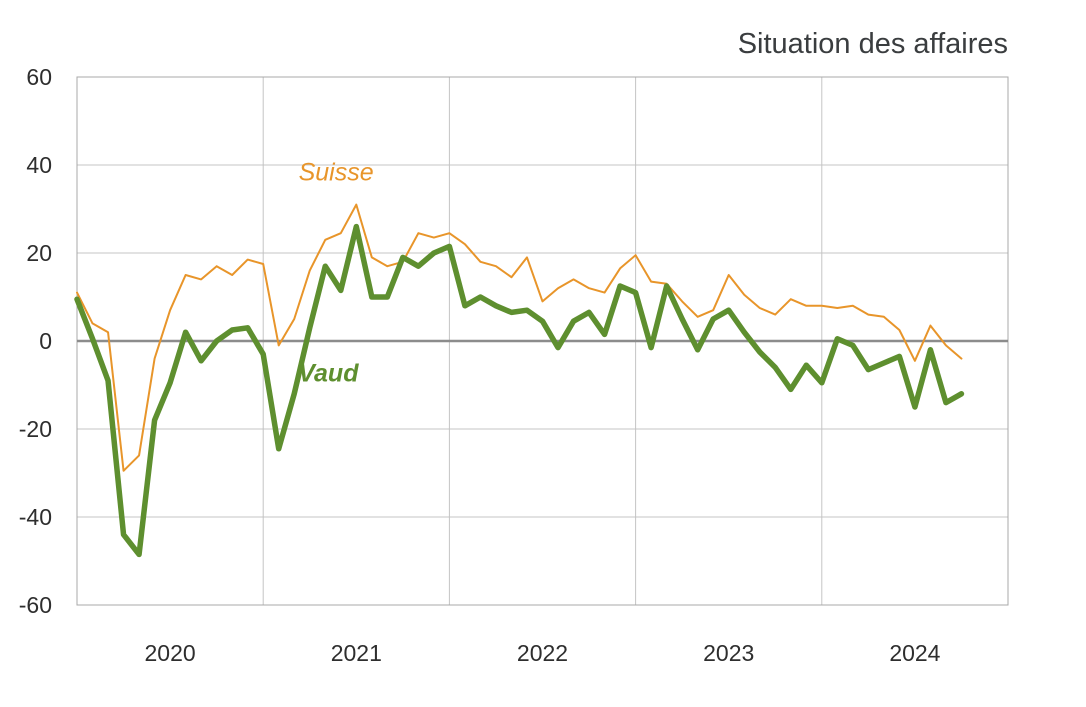 The height and width of the screenshot is (707, 1086). Describe the element at coordinates (35, 517) in the screenshot. I see `y-tick-label: -40` at that location.